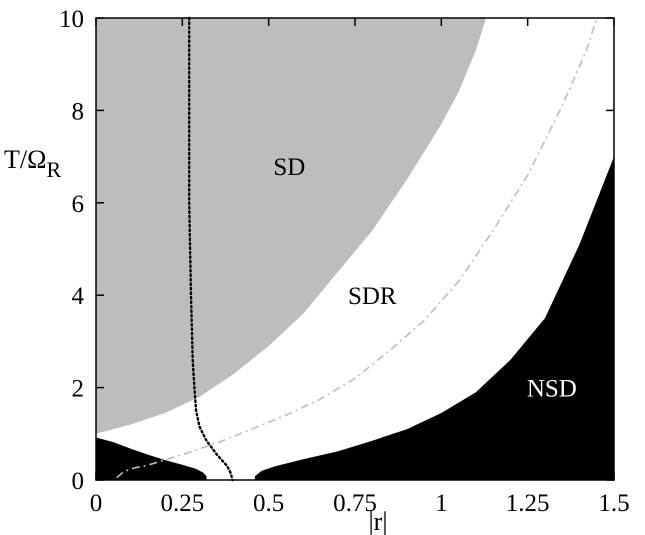 This screenshot has height=535, width=645. I want to click on x-tick-label: 0, so click(96, 503).